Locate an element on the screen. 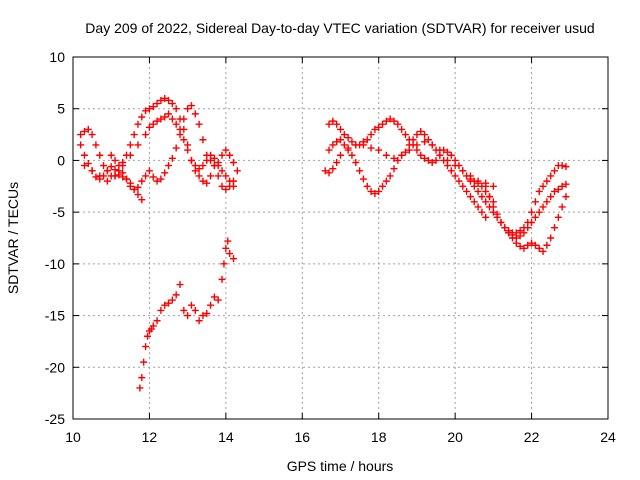  y-tick-label: -5 is located at coordinates (59, 212).